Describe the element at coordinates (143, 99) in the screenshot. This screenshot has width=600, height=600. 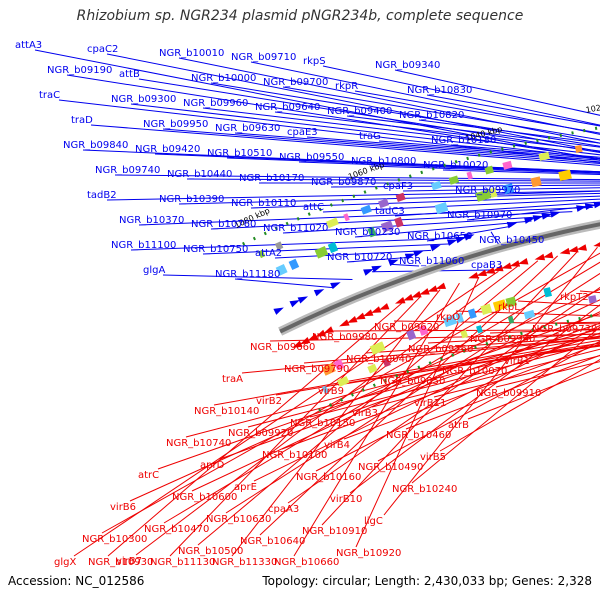
I see `gene-label: NGR_b09300` at that location.